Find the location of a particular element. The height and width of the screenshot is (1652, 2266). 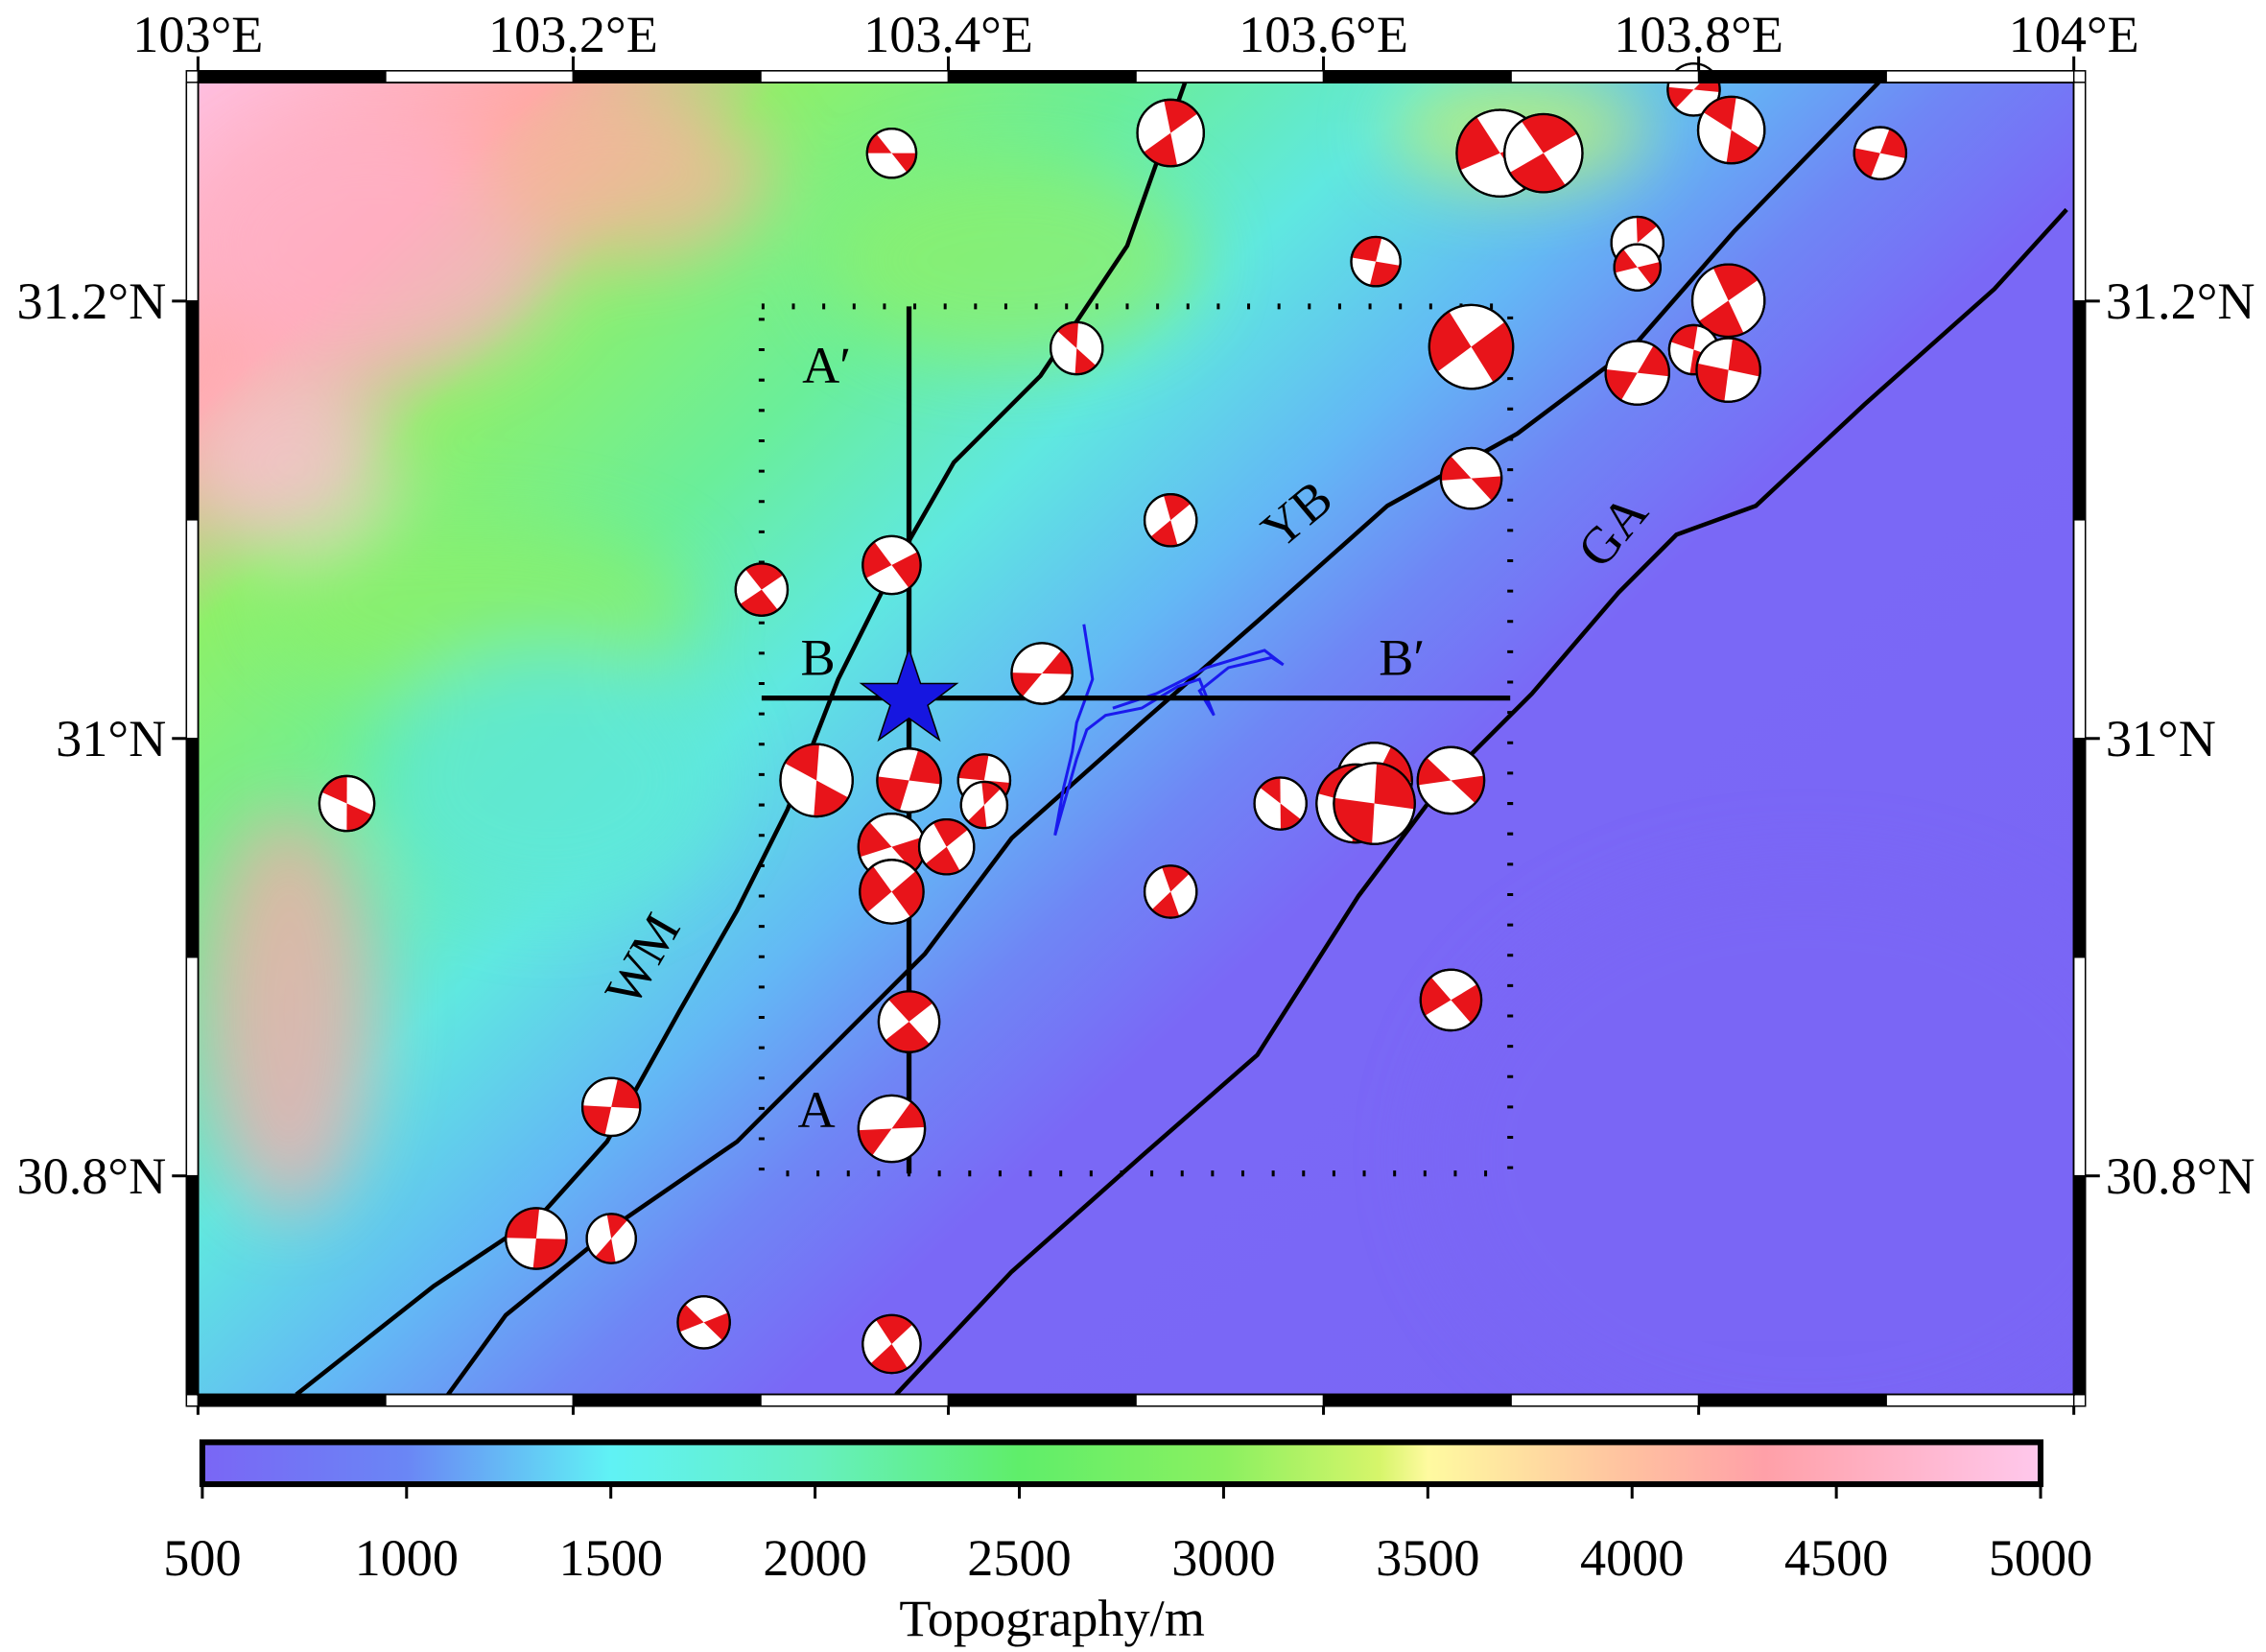

x-tick-label: 103.6°E is located at coordinates (1323, 35).